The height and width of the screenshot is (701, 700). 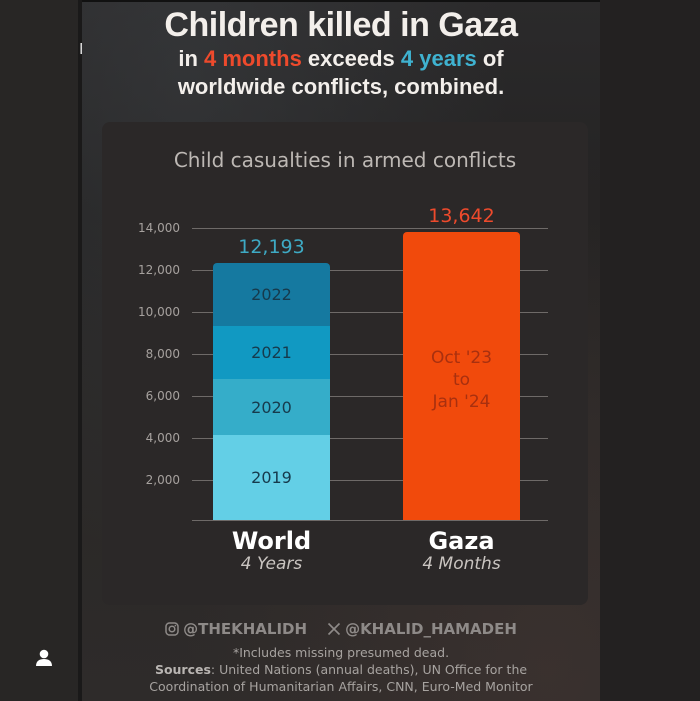 I want to click on y-tick: 2,000, so click(x=162, y=480).